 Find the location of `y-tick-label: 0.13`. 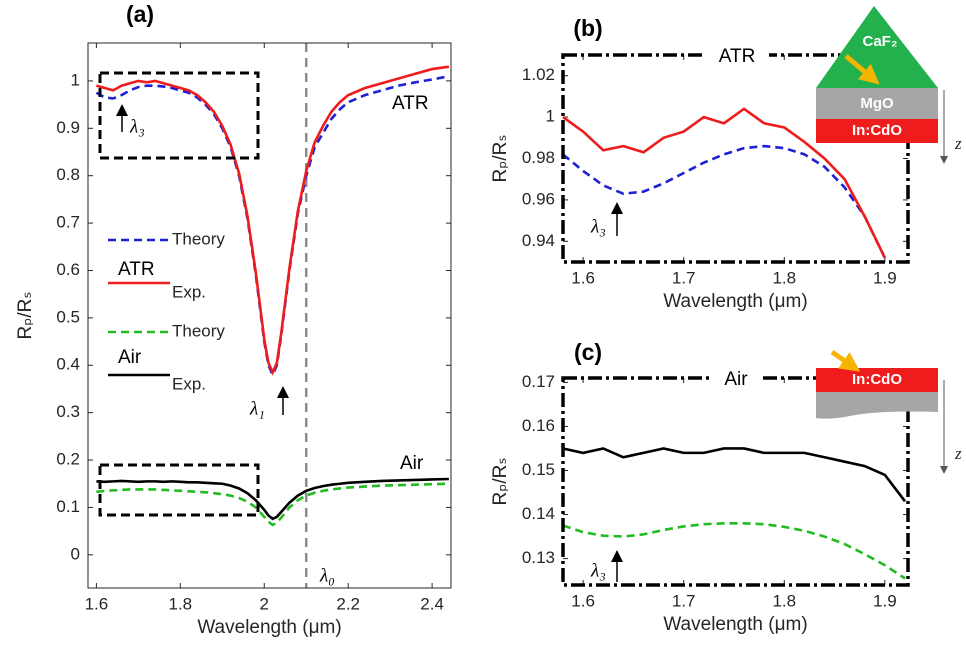

y-tick-label: 0.13 is located at coordinates (538, 557).